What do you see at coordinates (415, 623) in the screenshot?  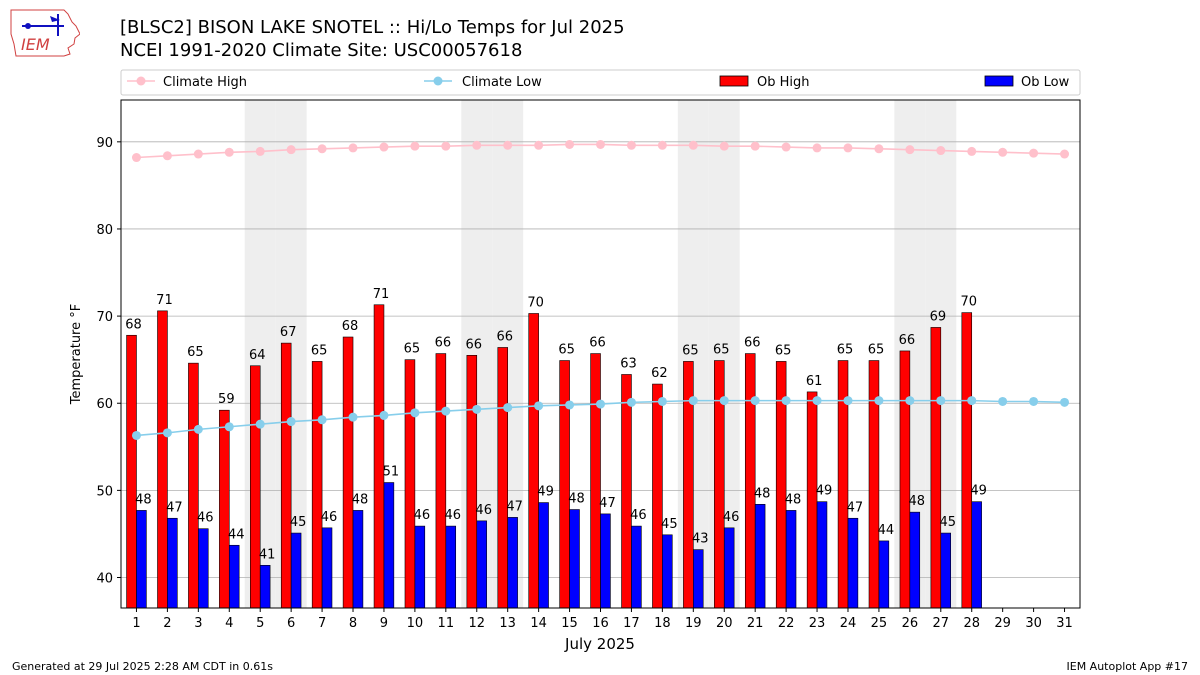 I see `x-tick-label: 10` at bounding box center [415, 623].